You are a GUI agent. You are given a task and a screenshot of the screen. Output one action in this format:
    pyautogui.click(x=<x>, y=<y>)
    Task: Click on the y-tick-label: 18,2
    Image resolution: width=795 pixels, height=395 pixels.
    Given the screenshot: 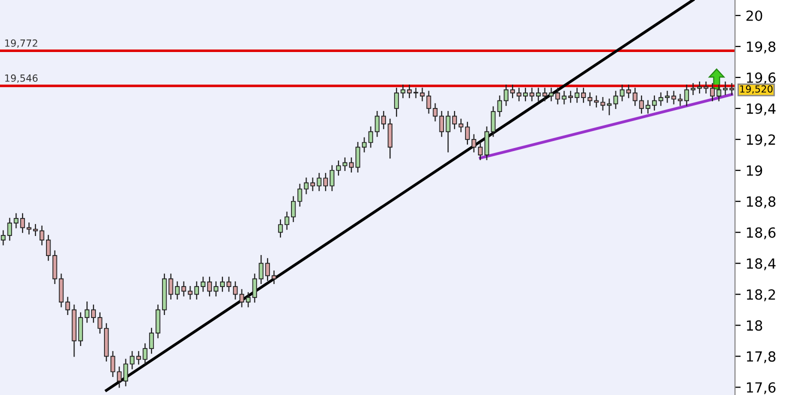 What is the action you would take?
    pyautogui.click(x=760, y=295)
    